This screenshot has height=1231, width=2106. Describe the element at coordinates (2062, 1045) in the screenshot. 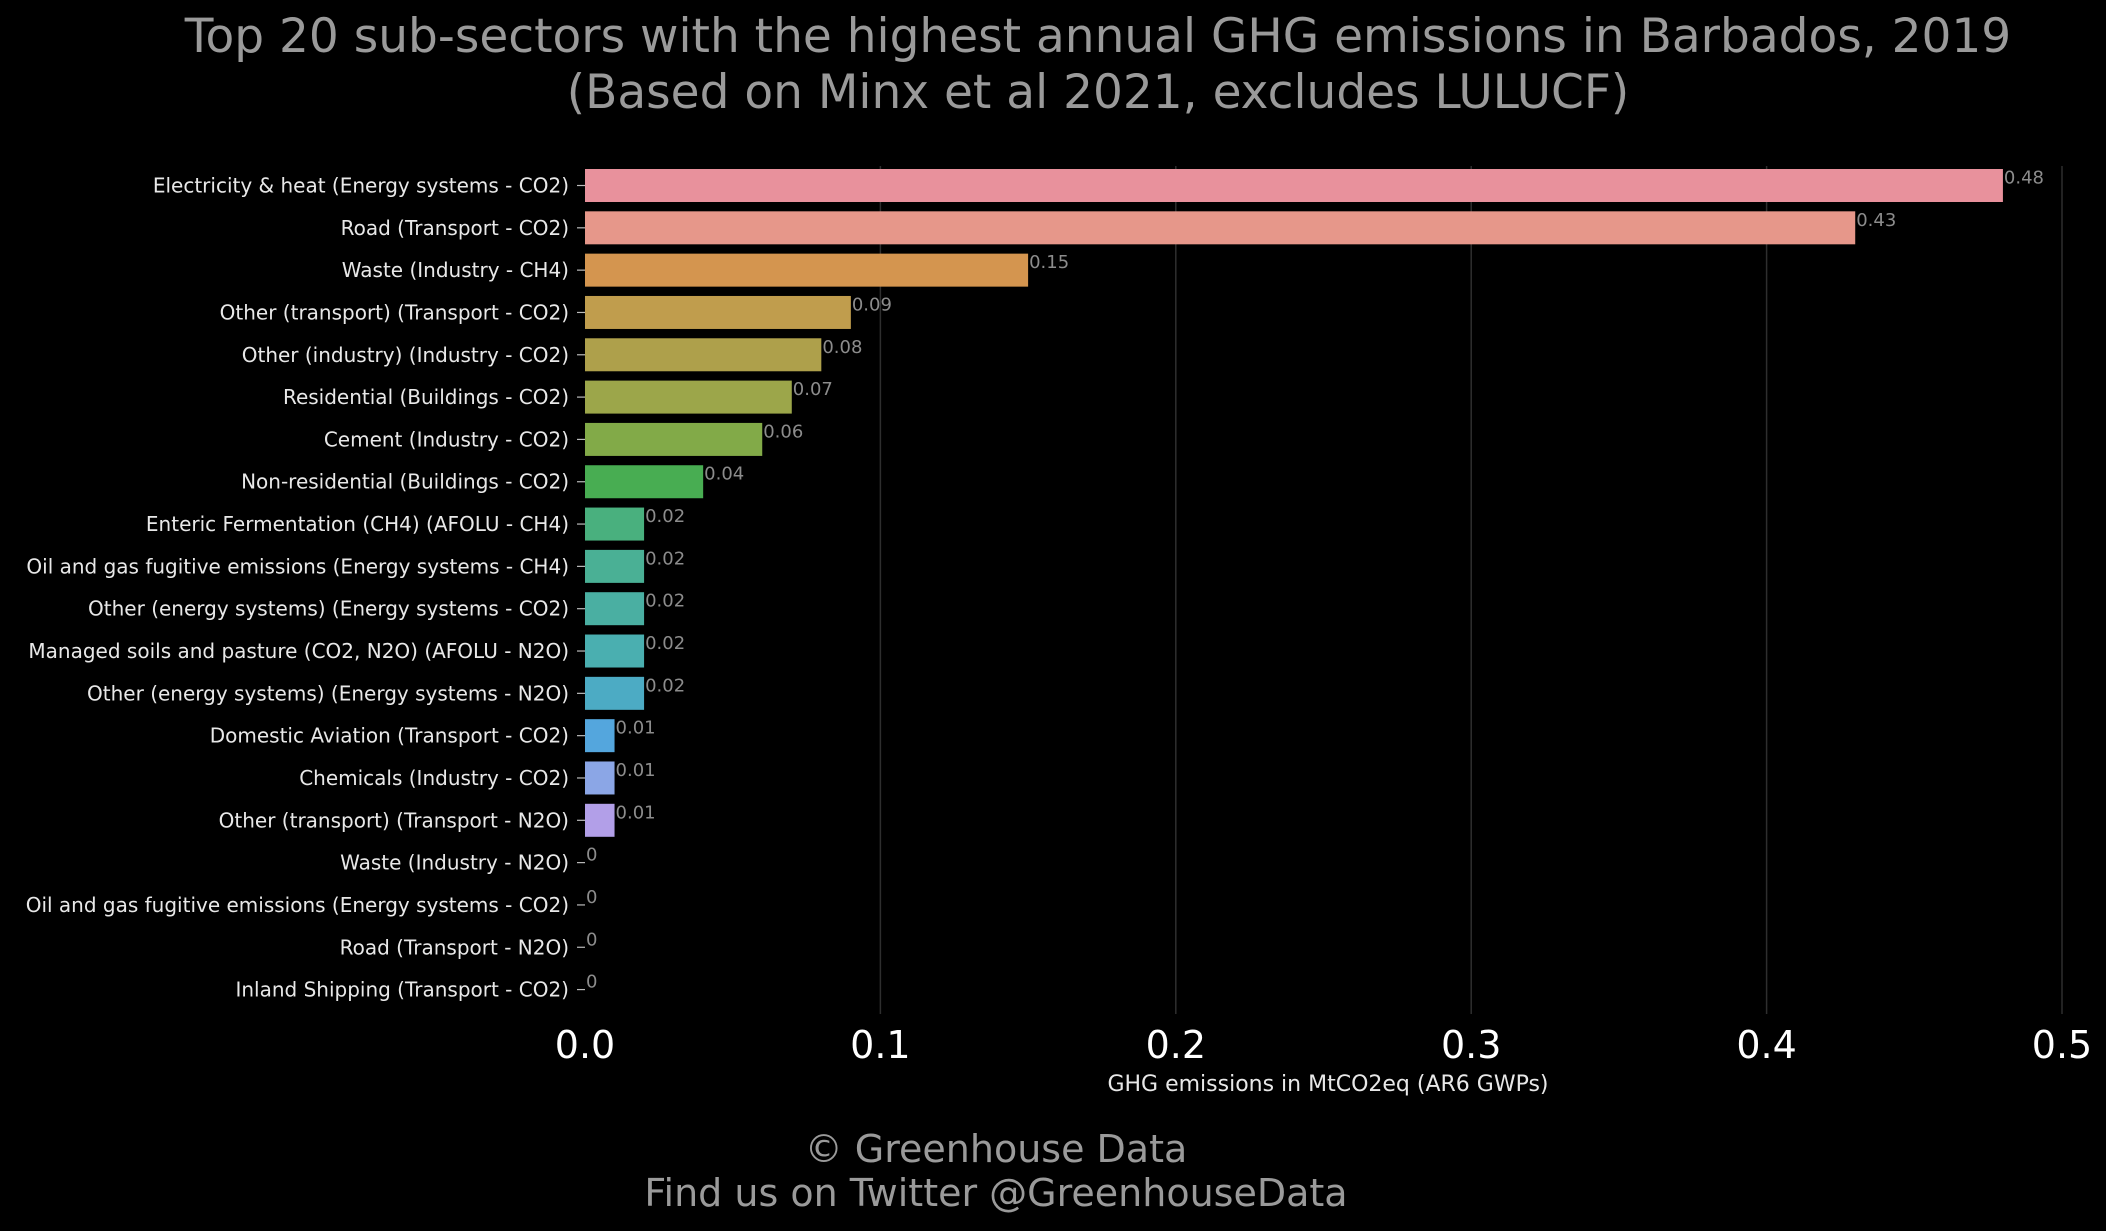

I see `x-tick-label: 0.5` at that location.